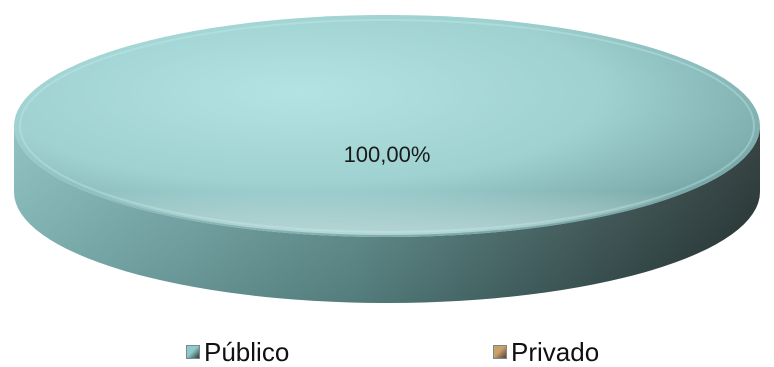 This screenshot has width=774, height=367. Describe the element at coordinates (500, 352) in the screenshot. I see `legend-swatch-privado` at that location.